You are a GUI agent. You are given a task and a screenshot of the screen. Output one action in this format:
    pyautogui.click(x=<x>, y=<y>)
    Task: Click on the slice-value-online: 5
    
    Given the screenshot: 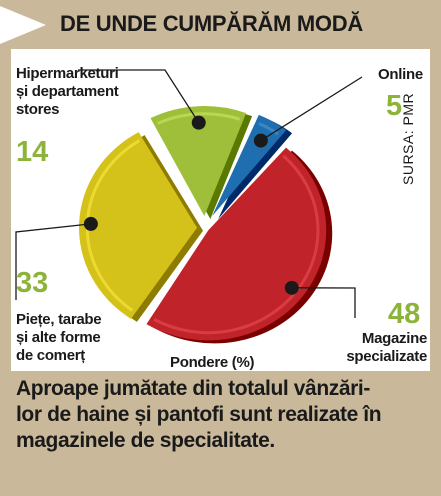 What is the action you would take?
    pyautogui.click(x=394, y=106)
    